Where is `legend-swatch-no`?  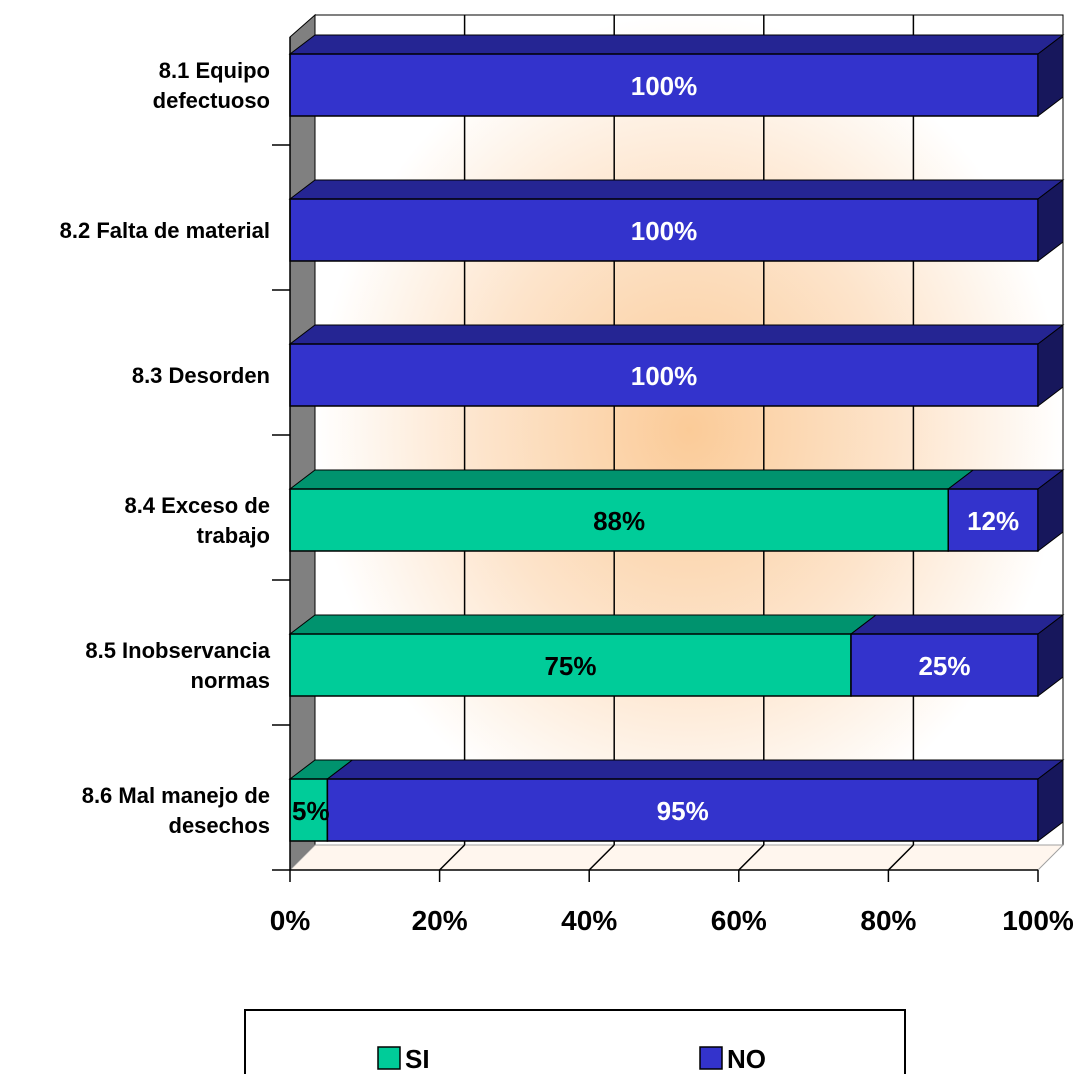
legend-swatch-no is located at coordinates (711, 1058).